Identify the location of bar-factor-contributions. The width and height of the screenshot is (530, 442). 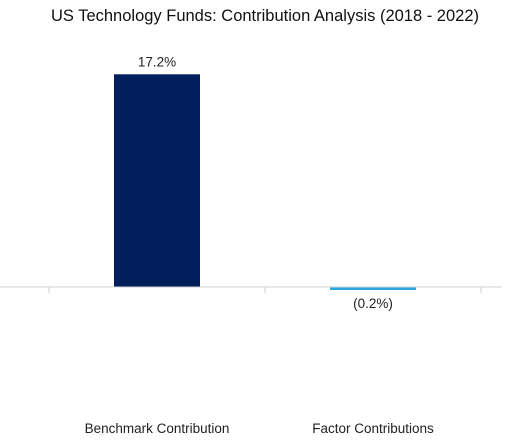
(373, 288).